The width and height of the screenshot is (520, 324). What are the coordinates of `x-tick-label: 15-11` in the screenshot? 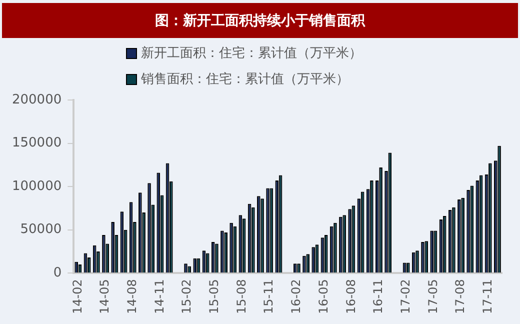 It's located at (269, 296).